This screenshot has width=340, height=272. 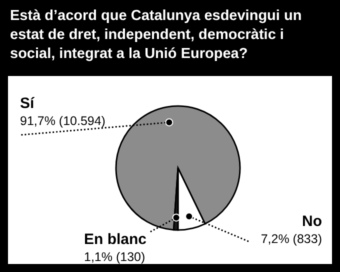 What do you see at coordinates (115, 239) in the screenshot?
I see `slice-label: En blanc` at bounding box center [115, 239].